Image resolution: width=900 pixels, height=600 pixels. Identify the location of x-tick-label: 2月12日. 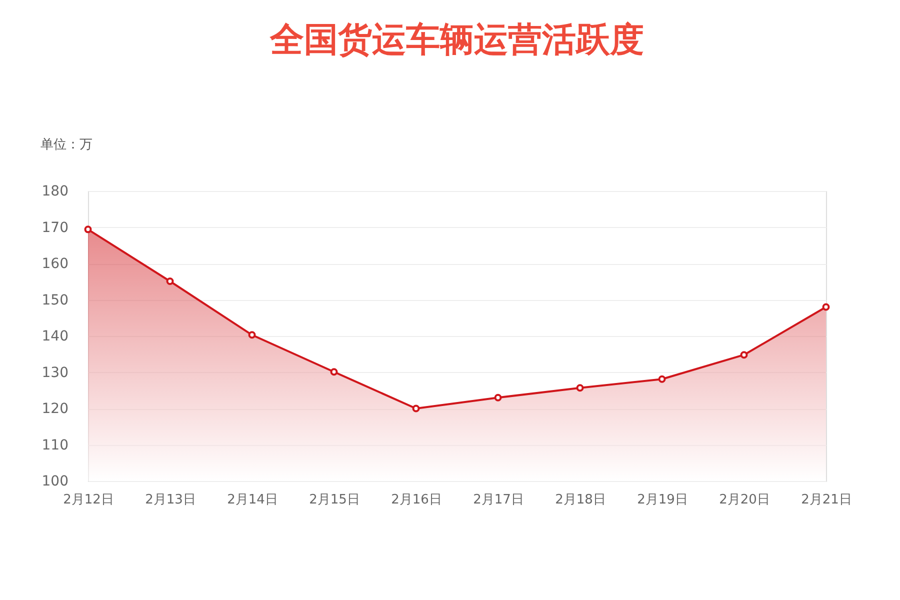
(88, 500).